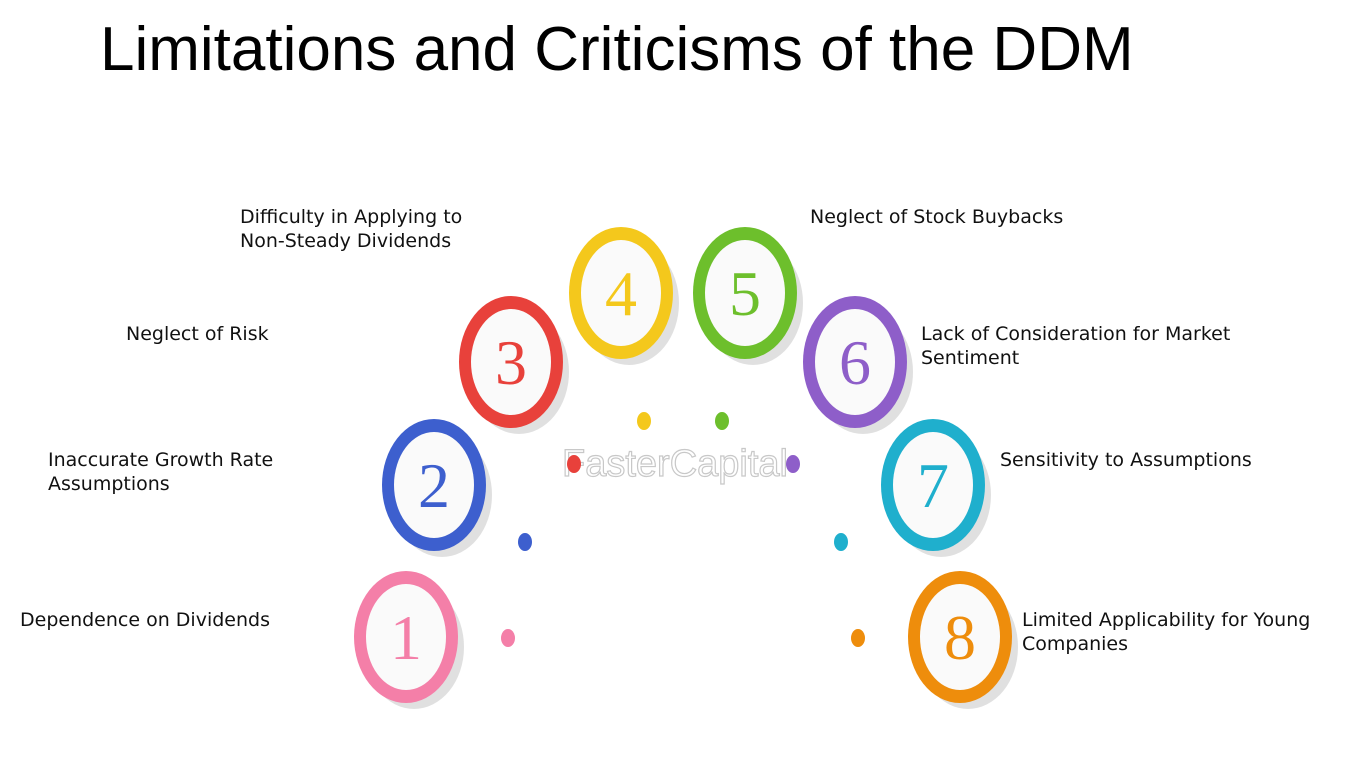 This screenshot has width=1350, height=759. I want to click on number: 8, so click(960, 637).